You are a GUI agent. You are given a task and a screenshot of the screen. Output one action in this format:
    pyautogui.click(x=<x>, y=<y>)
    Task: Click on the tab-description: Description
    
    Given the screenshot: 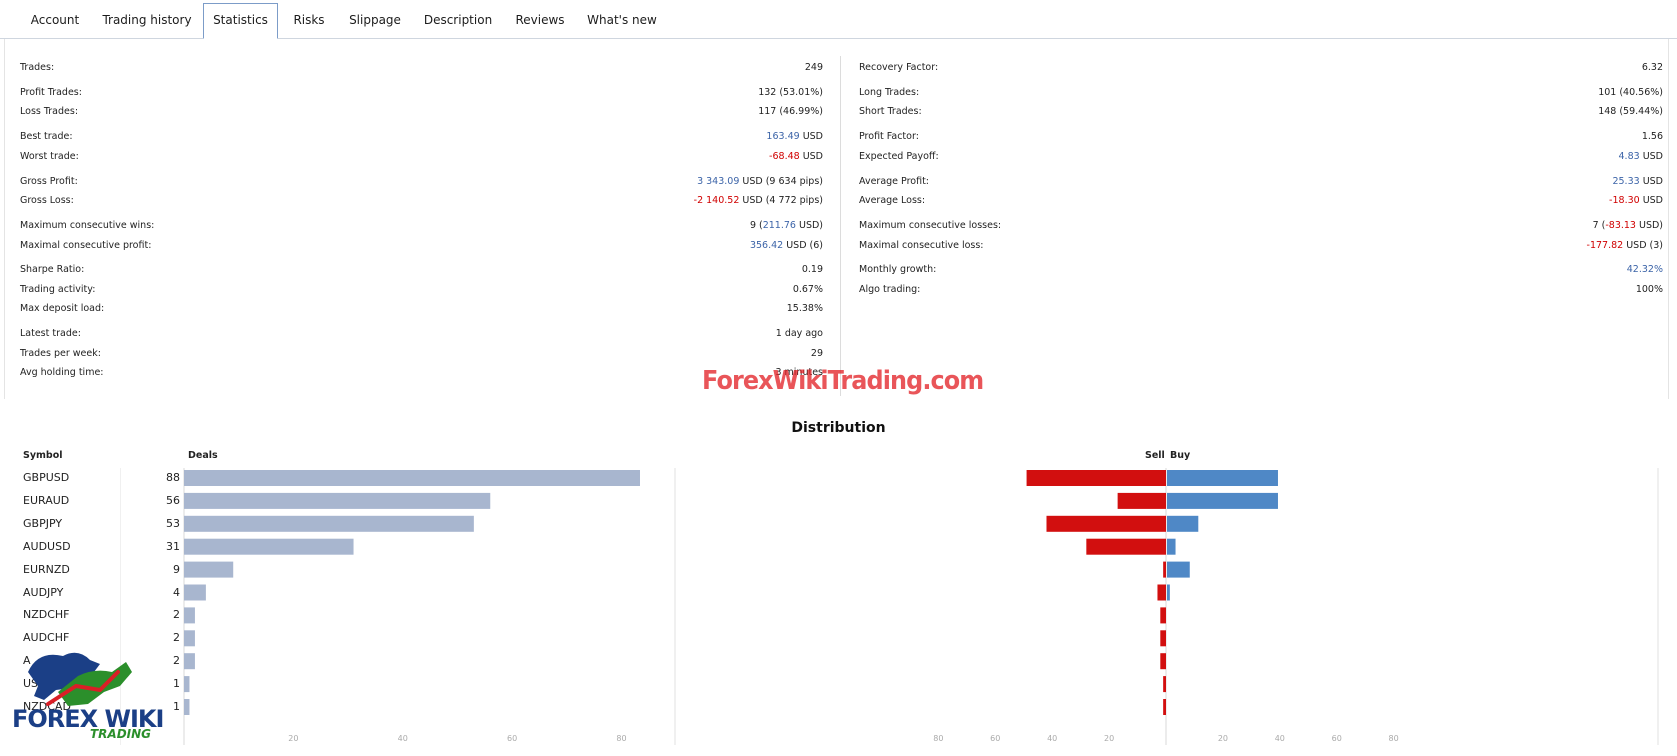 What is the action you would take?
    pyautogui.click(x=458, y=20)
    